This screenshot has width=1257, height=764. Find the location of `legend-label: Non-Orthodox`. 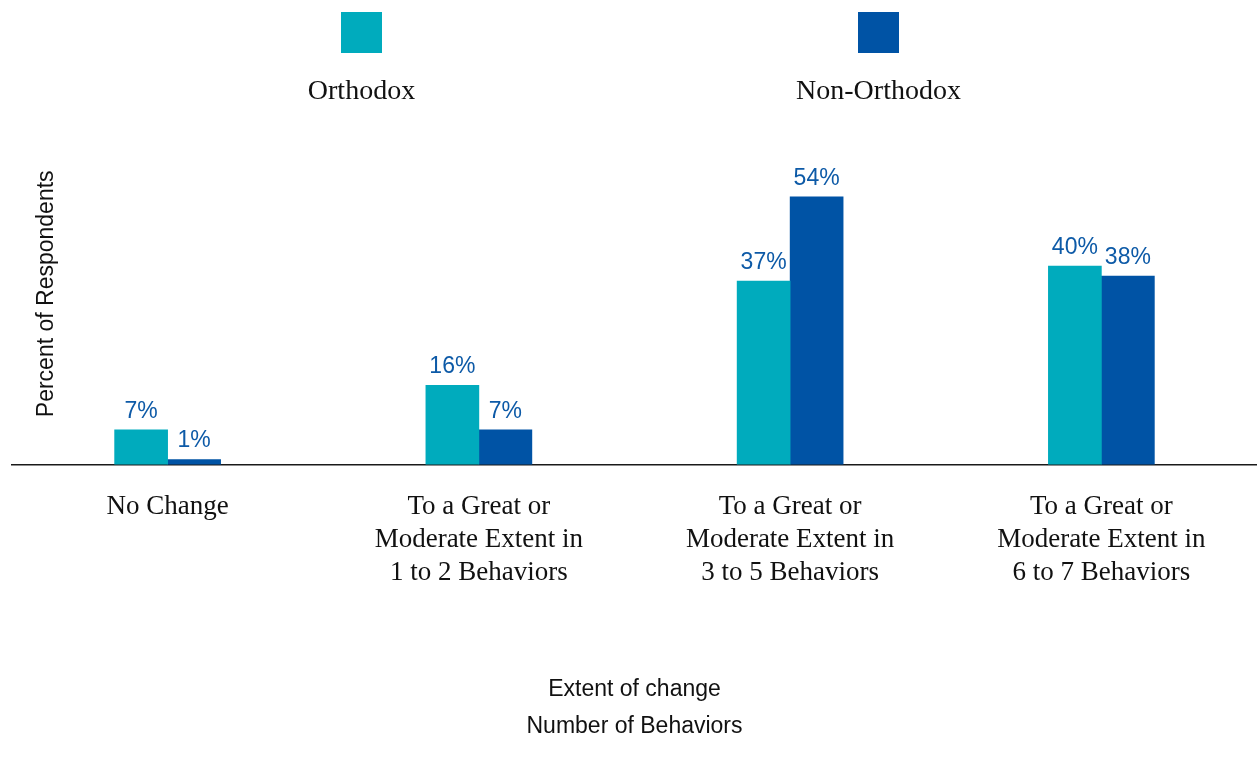

legend-label: Non-Orthodox is located at coordinates (878, 90).